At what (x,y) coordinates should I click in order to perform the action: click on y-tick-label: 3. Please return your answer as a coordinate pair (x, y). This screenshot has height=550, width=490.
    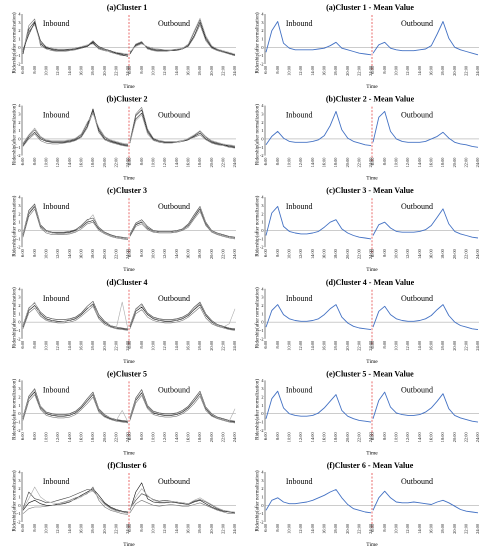
    Looking at the image, I should click on (262, 205).